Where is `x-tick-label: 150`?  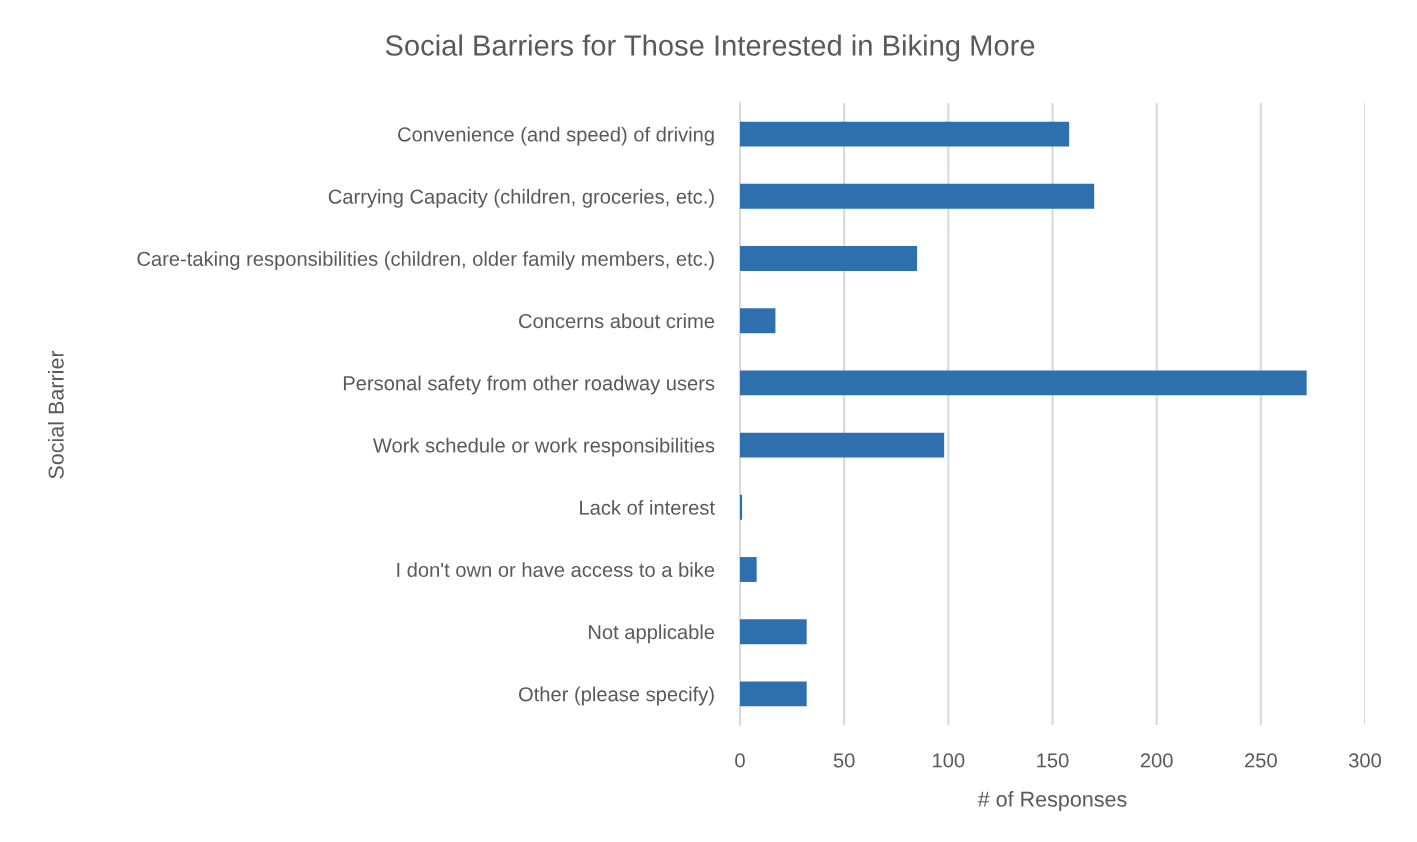 x-tick-label: 150 is located at coordinates (1053, 760).